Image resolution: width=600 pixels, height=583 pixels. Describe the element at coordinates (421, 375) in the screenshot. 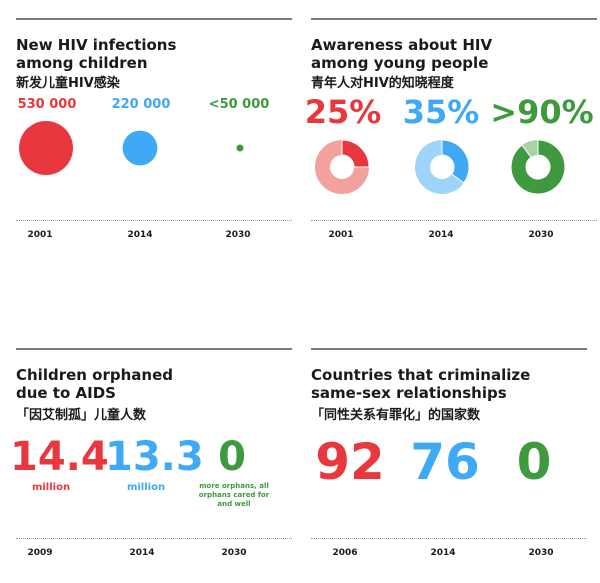

I see `panel-title-line-1: Countries that criminalize` at that location.